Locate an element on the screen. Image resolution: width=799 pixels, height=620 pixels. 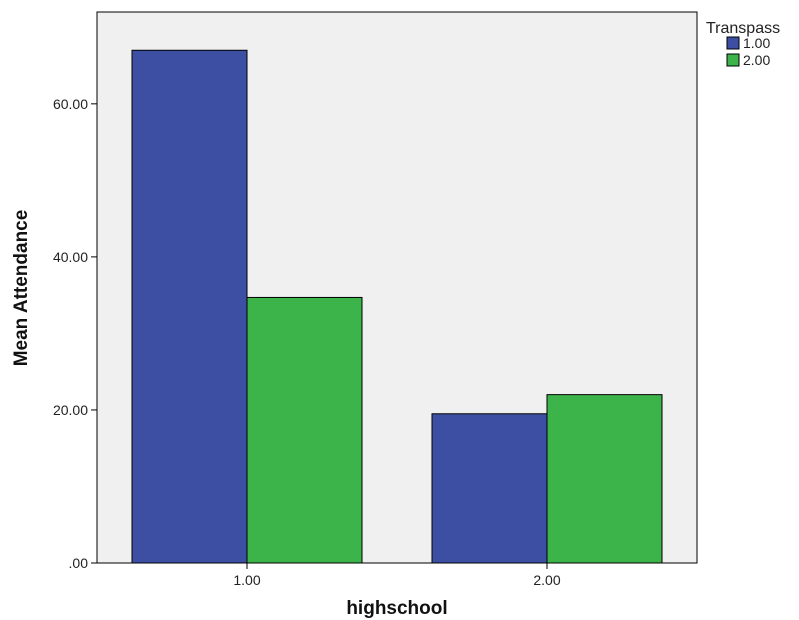
legend-label: 1.00 is located at coordinates (756, 43).